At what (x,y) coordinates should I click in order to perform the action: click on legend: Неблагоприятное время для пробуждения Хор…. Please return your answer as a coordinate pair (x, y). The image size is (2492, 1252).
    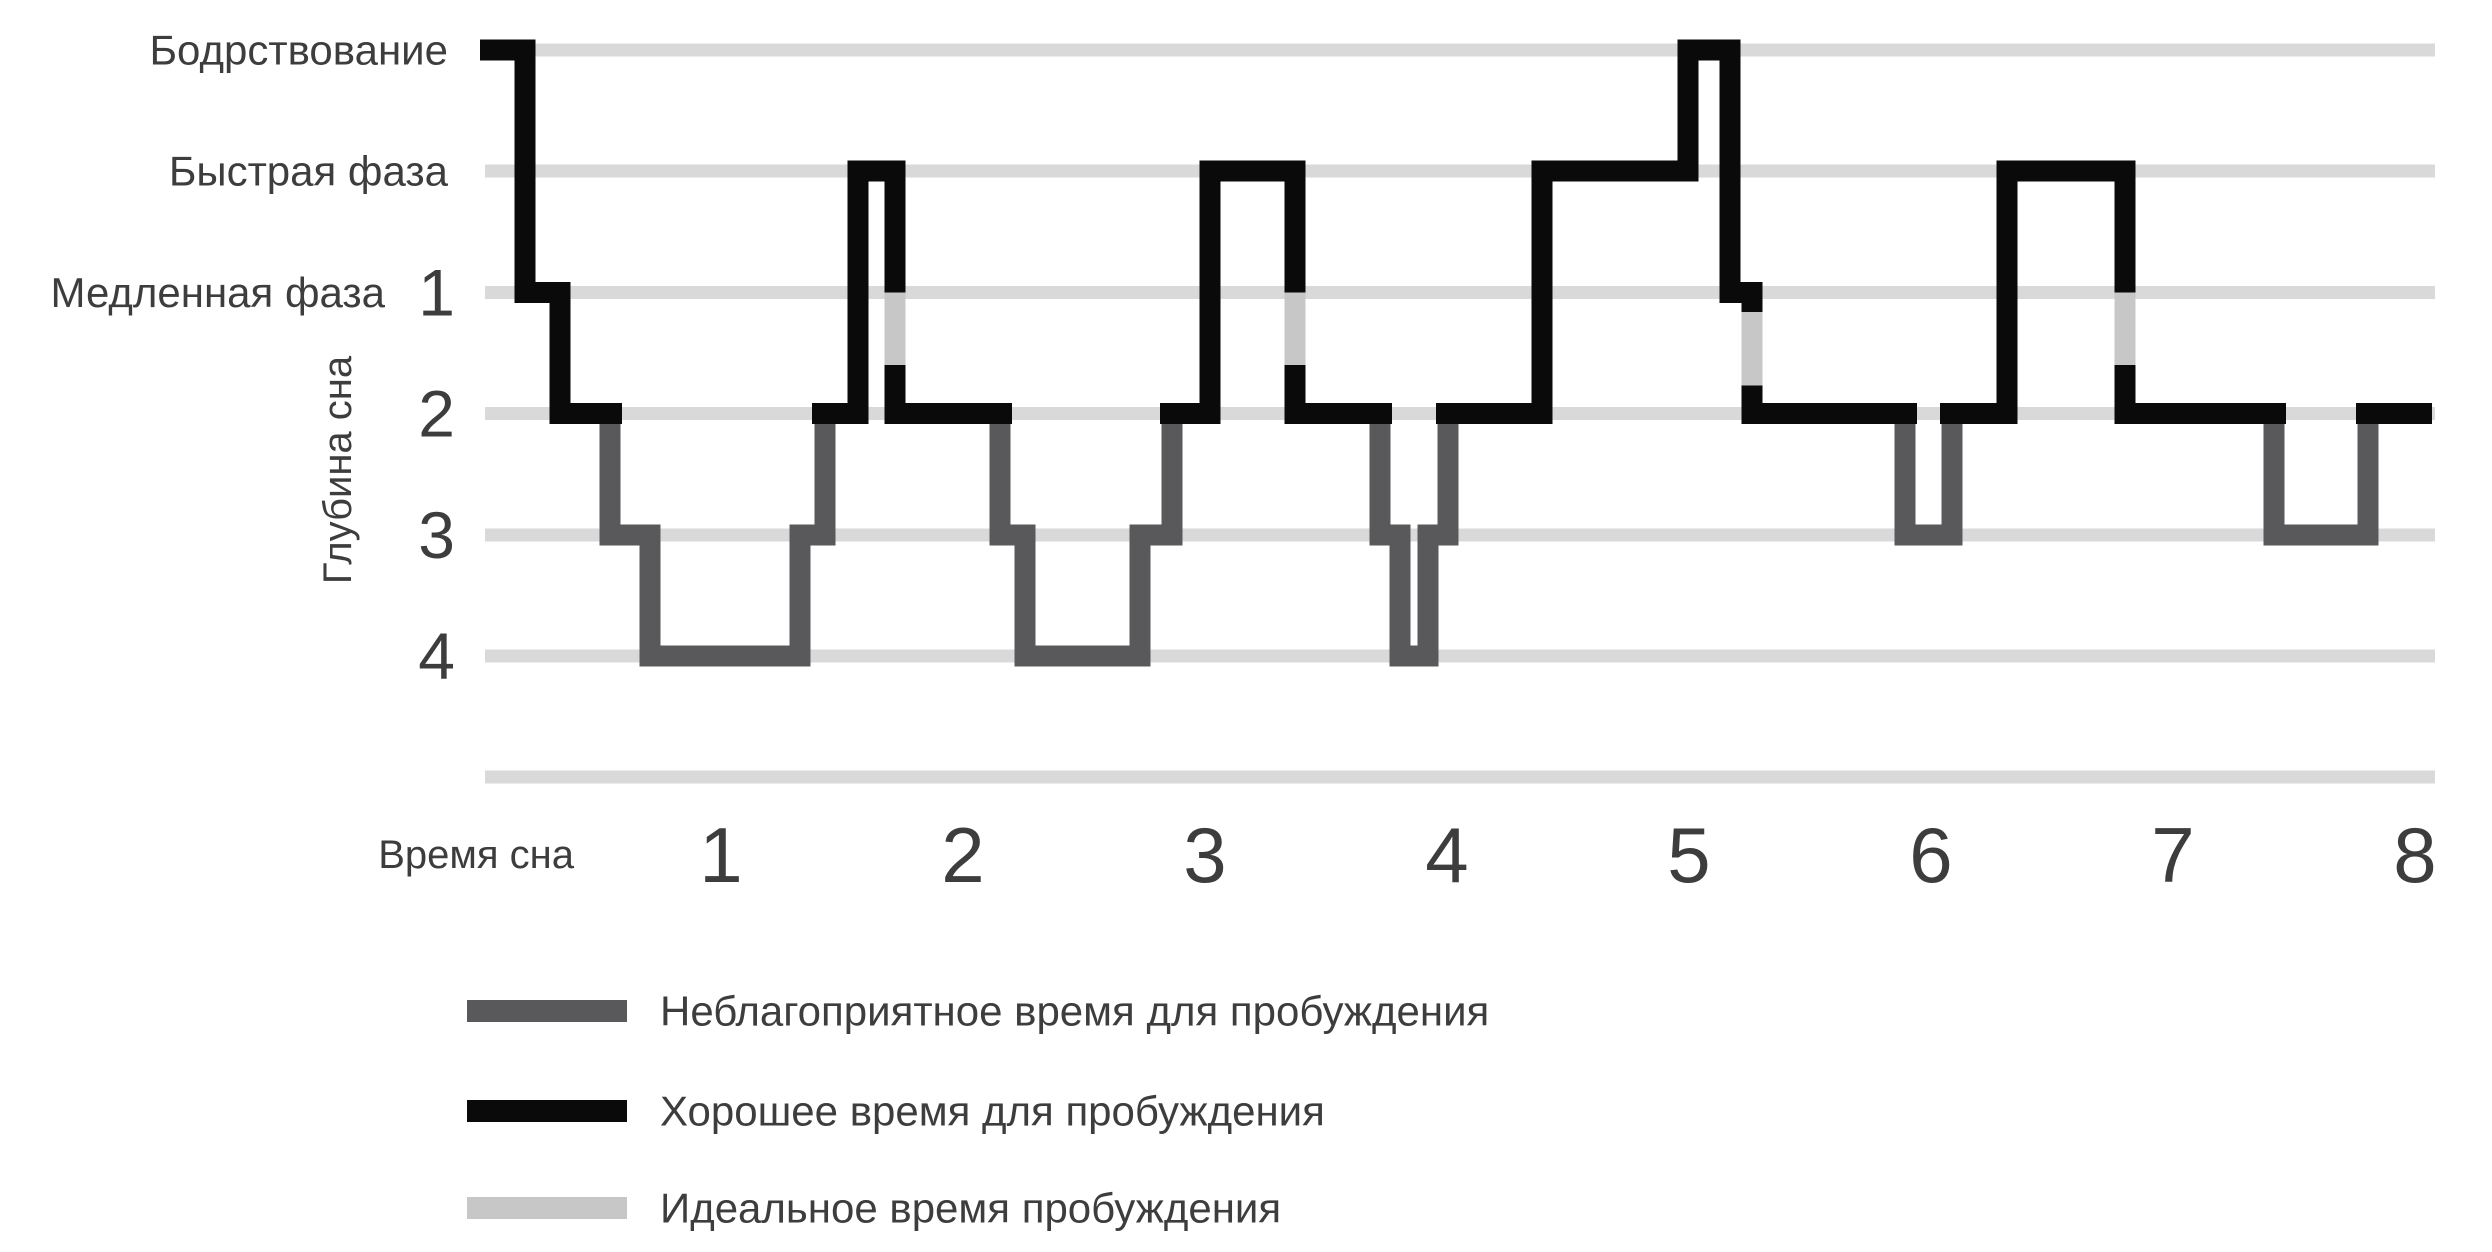
    Looking at the image, I should click on (978, 1110).